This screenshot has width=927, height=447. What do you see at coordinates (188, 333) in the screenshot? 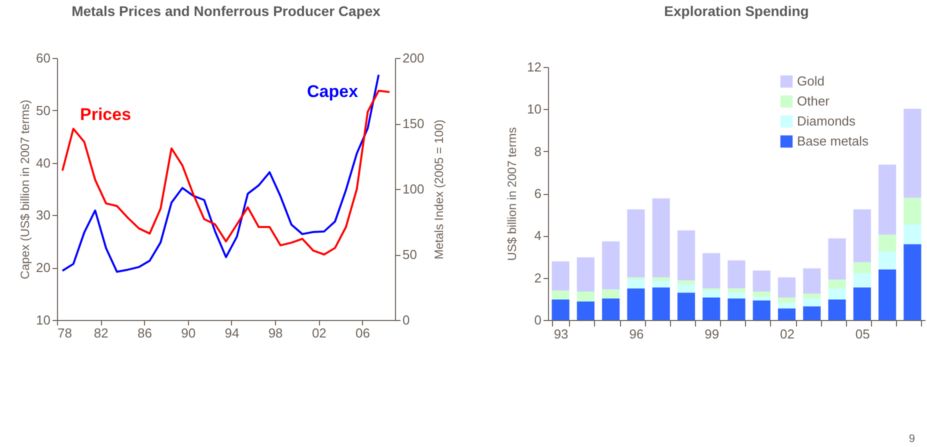
I see `x-tick-label: 90` at bounding box center [188, 333].